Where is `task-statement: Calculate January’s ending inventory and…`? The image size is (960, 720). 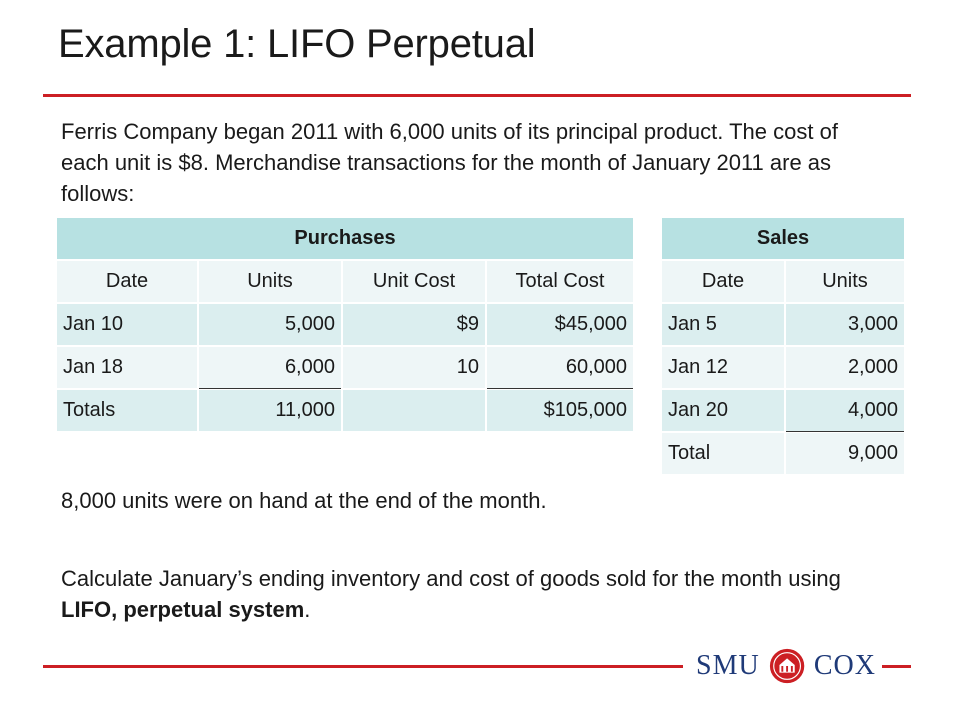 task-statement: Calculate January’s ending inventory and… is located at coordinates (471, 594).